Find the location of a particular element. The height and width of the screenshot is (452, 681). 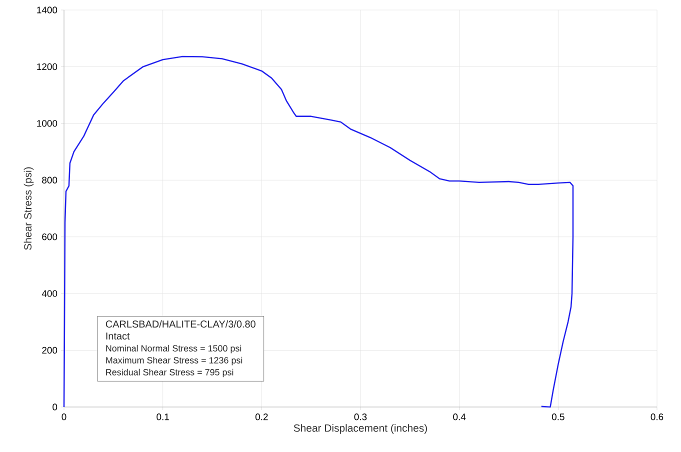

y-axis-title: Shear Stress (psi) is located at coordinates (29, 208).